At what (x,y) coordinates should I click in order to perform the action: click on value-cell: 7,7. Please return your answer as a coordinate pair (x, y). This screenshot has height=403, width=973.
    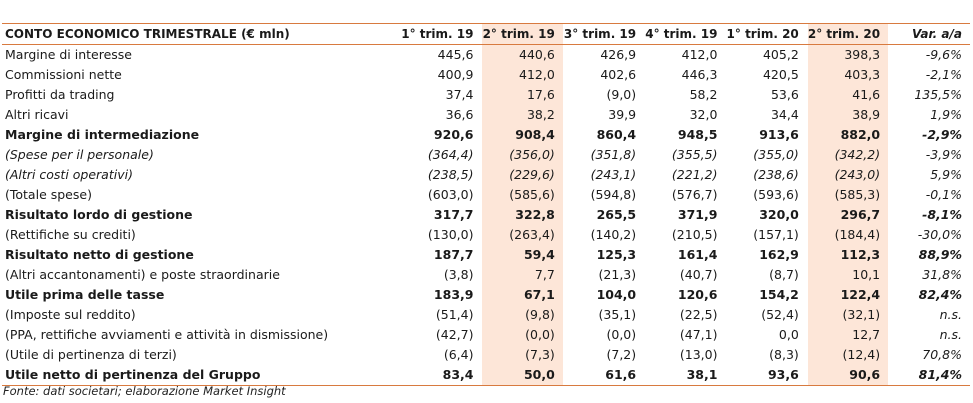
    Looking at the image, I should click on (522, 275).